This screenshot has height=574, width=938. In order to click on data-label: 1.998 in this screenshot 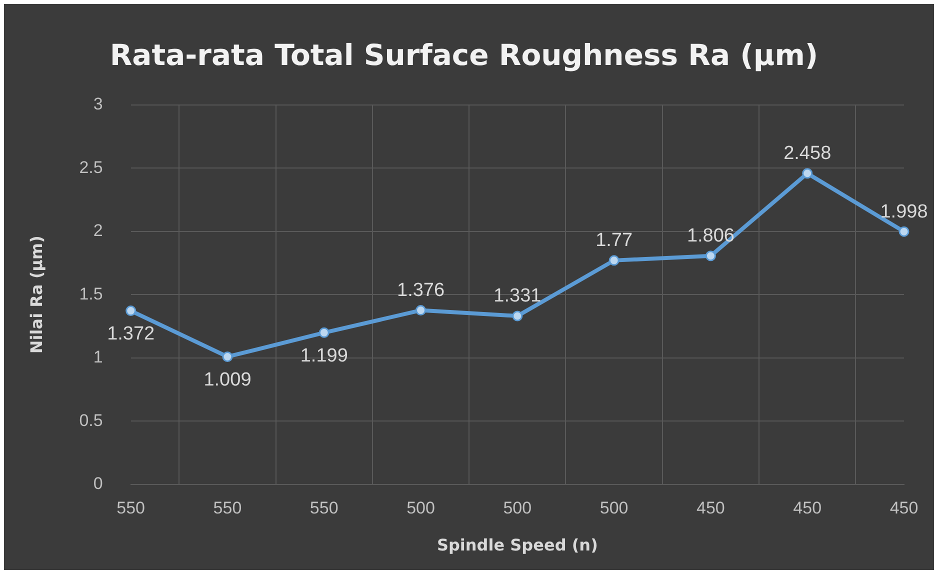, I will do `click(904, 211)`.